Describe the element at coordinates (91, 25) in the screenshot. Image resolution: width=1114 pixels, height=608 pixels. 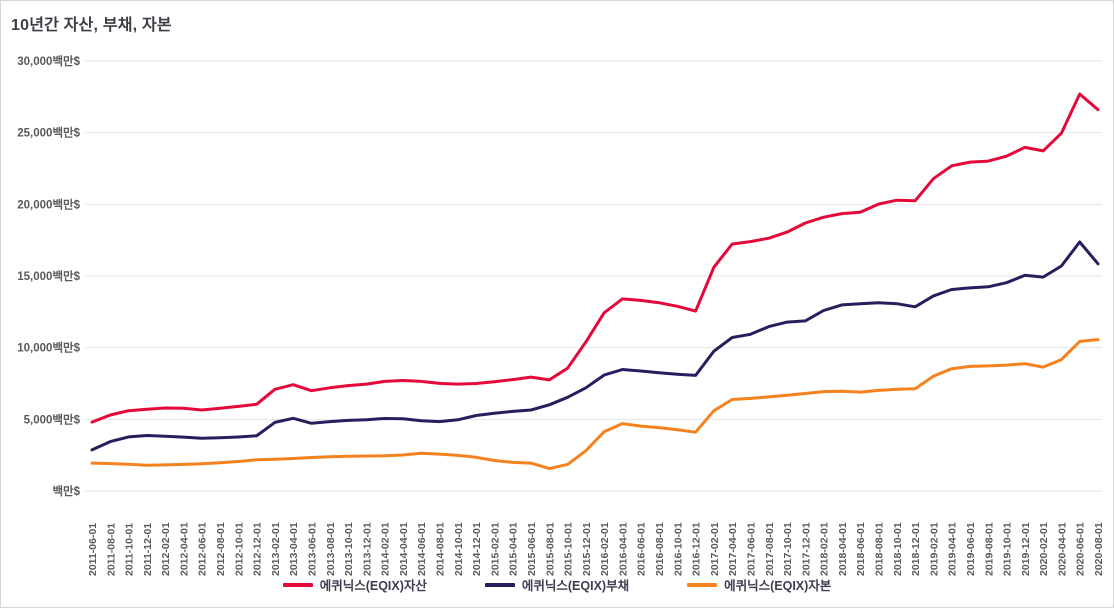
I see `chart-title: 10년간 자산, 부채, 자본` at that location.